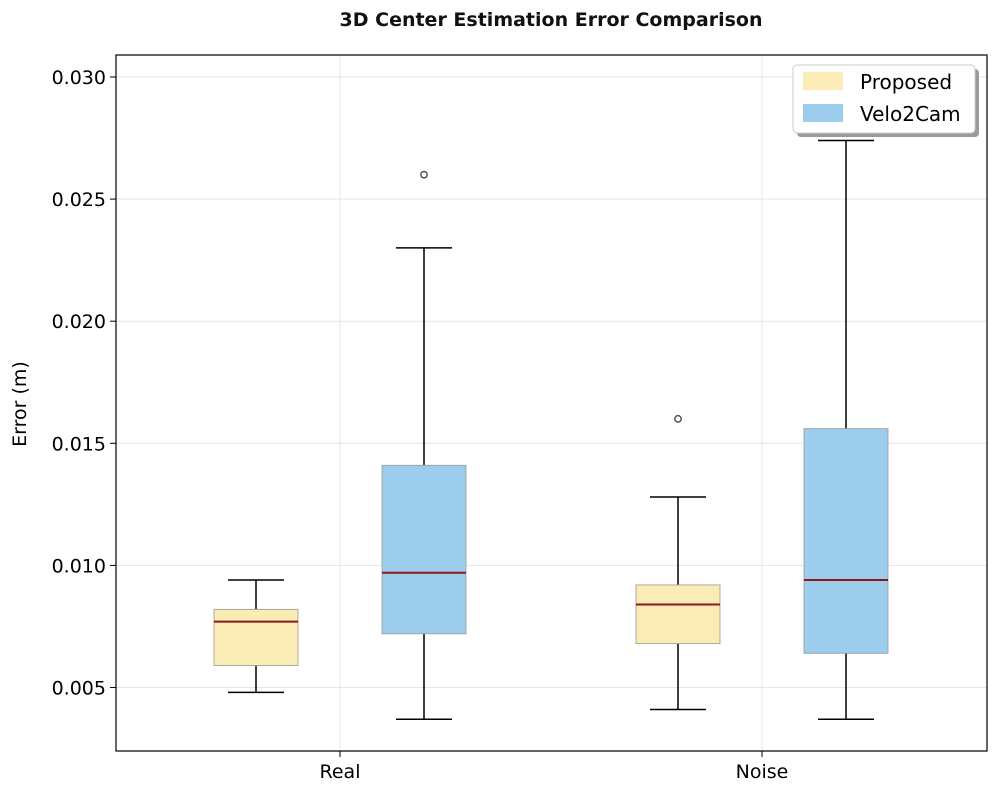 The image size is (997, 792). Describe the element at coordinates (823, 81) in the screenshot. I see `legend-swatch-proposed` at that location.